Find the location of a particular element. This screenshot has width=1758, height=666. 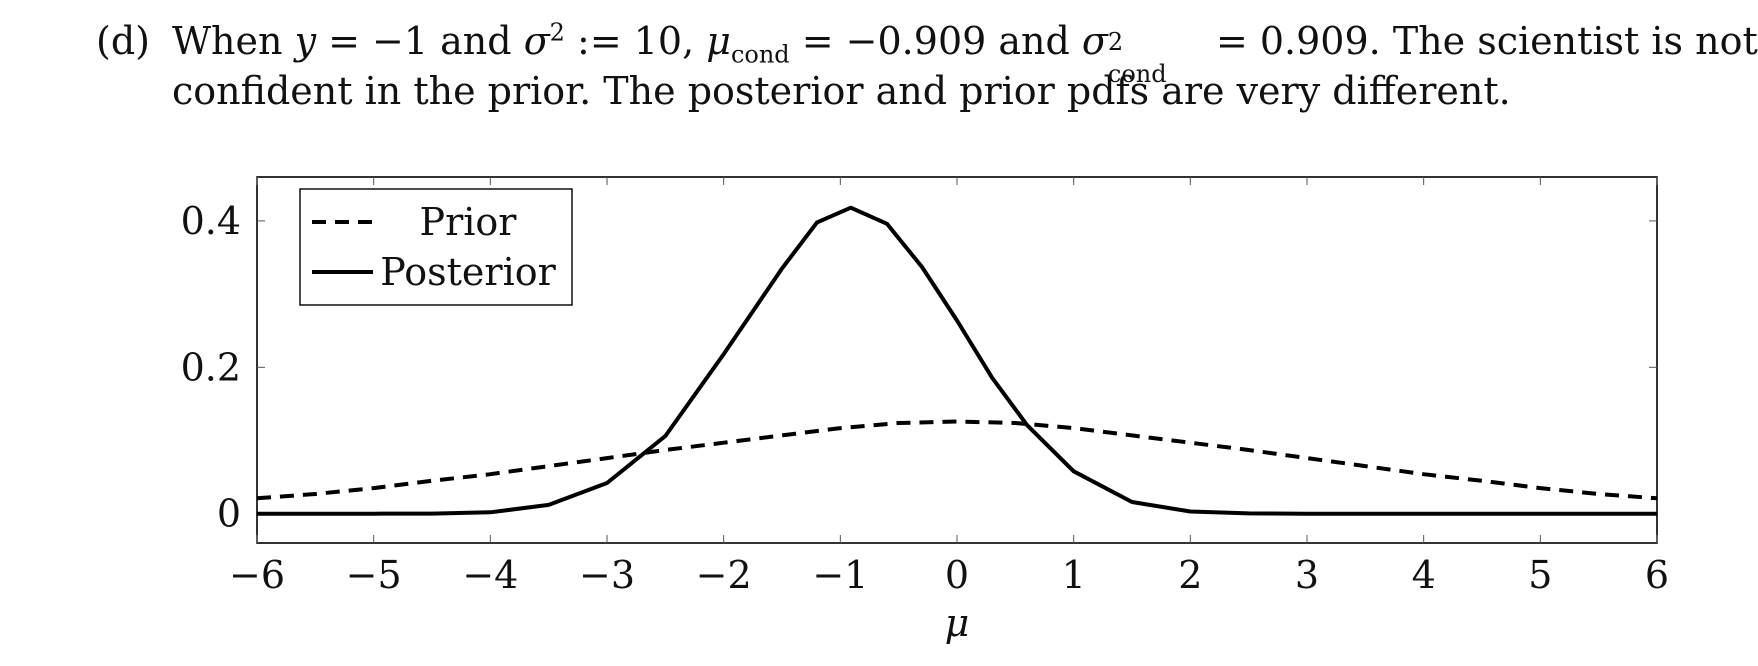

var-sigma-cond: σ is located at coordinates (1094, 41).